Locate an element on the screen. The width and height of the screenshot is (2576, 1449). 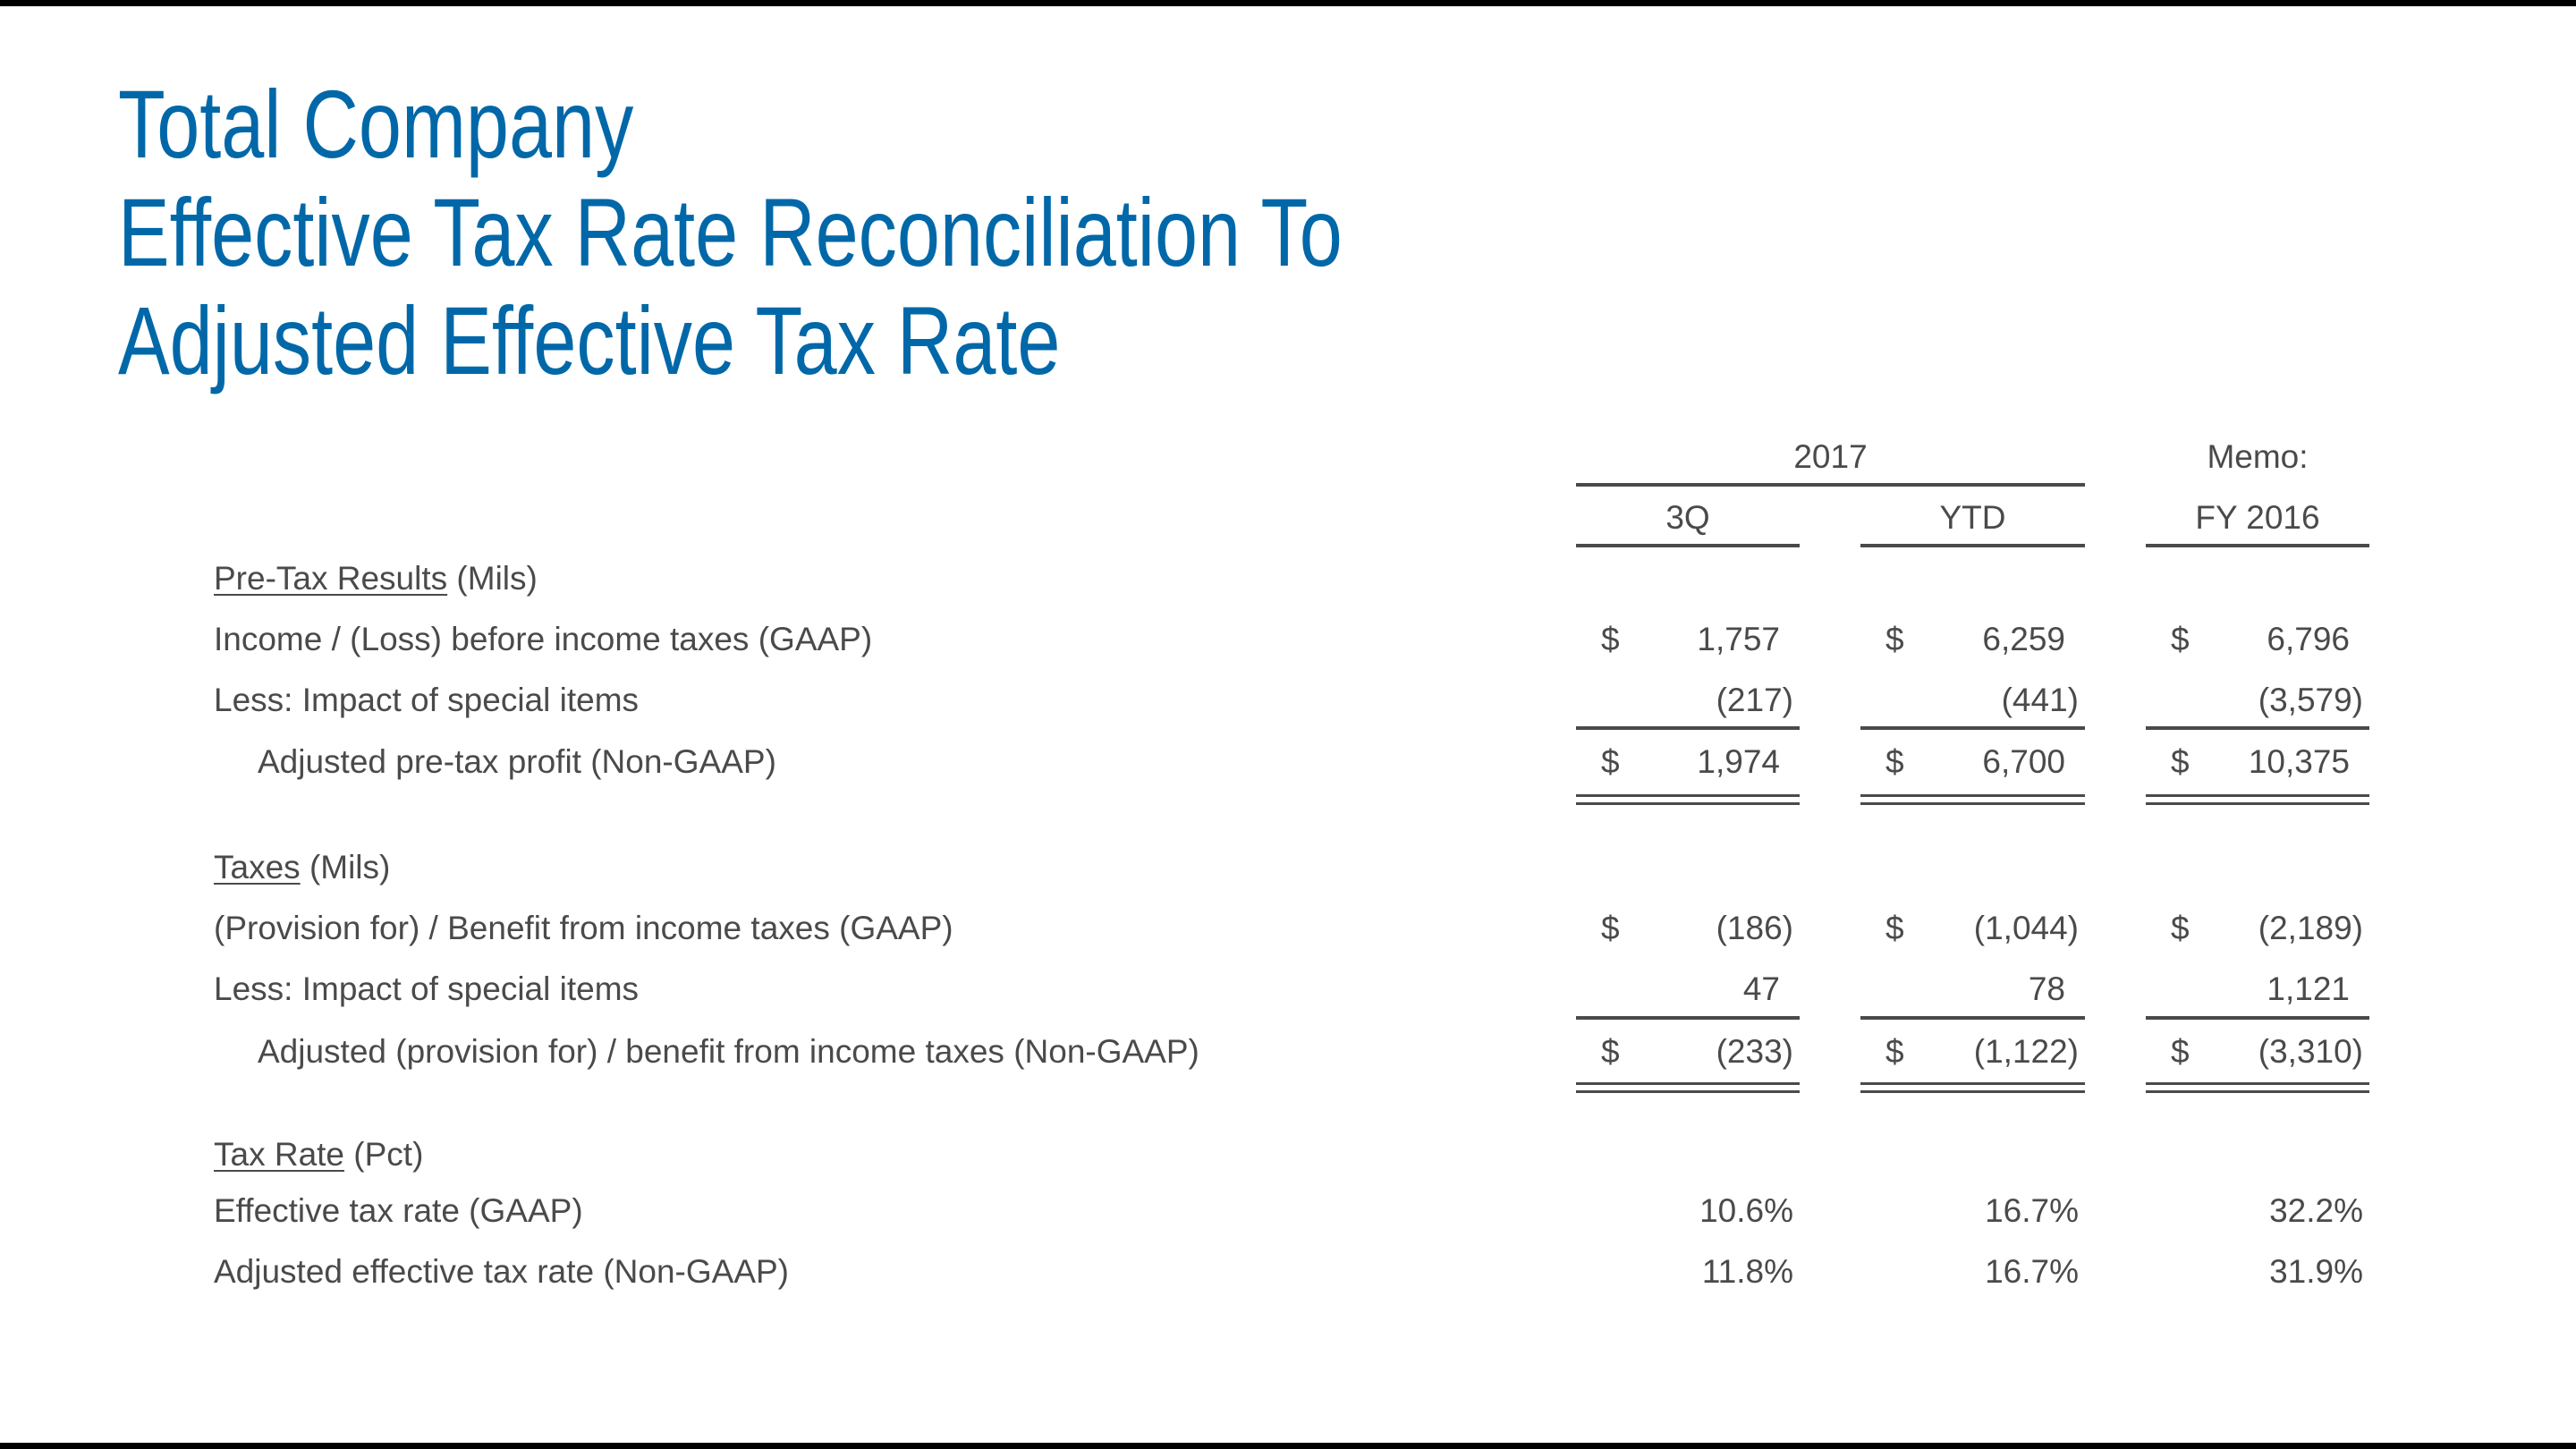
value-cell: 32.2% is located at coordinates (2257, 1211).